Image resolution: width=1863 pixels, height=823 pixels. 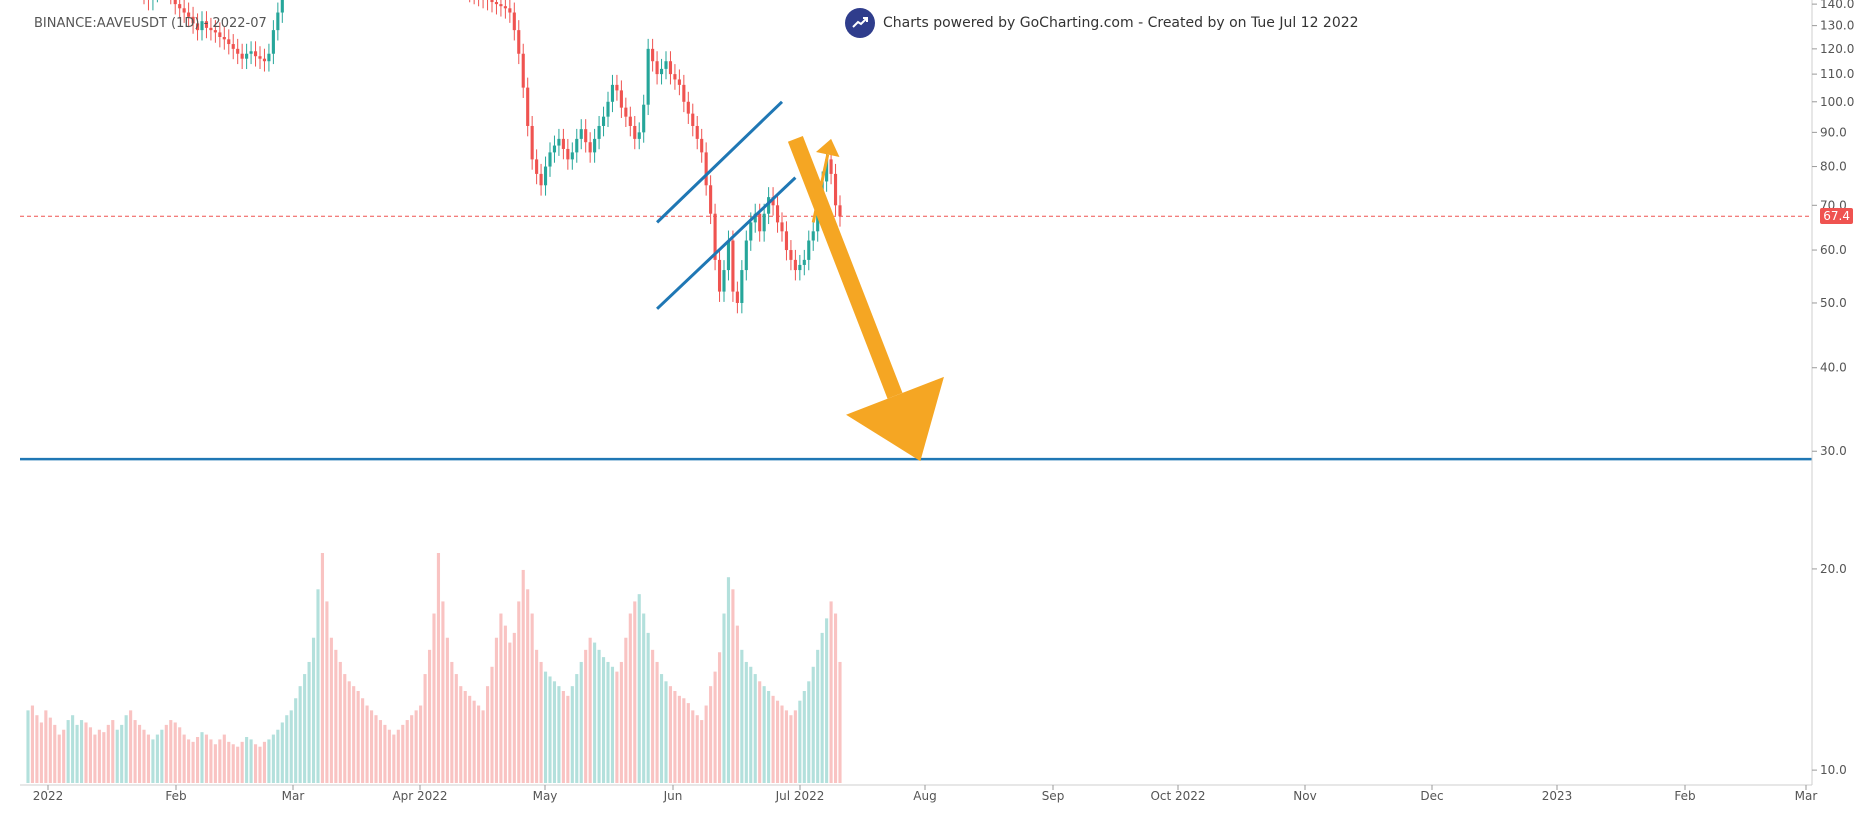 What do you see at coordinates (1833, 569) in the screenshot?
I see `y-tick-label: 20.0` at bounding box center [1833, 569].